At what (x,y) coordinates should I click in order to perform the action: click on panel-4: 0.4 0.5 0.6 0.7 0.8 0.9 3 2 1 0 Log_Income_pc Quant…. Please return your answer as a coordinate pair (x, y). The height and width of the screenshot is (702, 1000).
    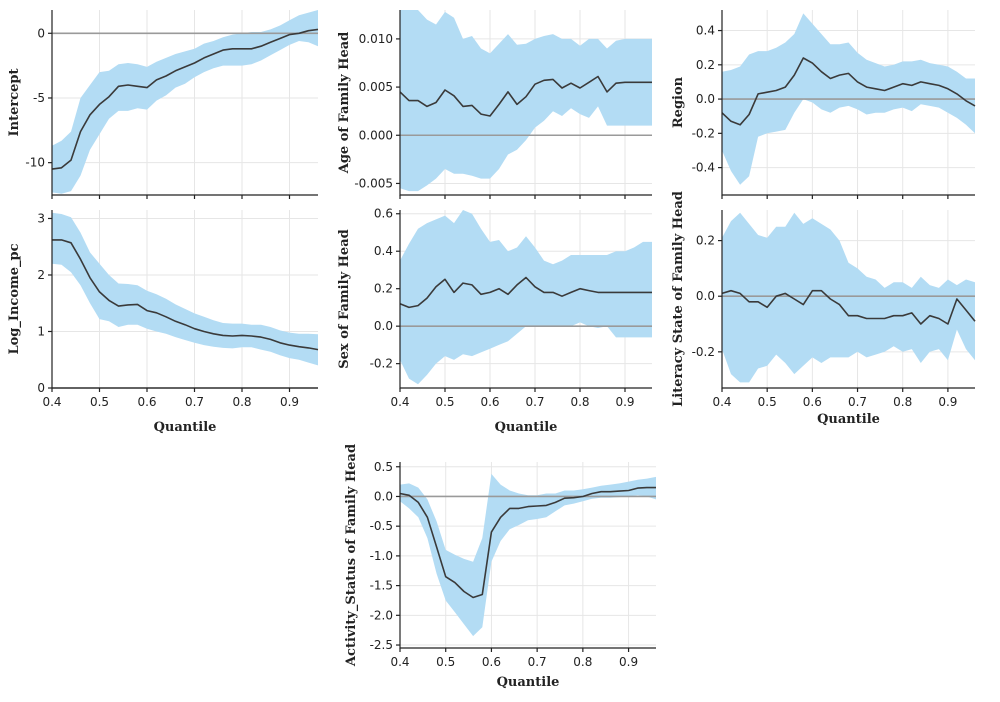
    Looking at the image, I should click on (163, 322).